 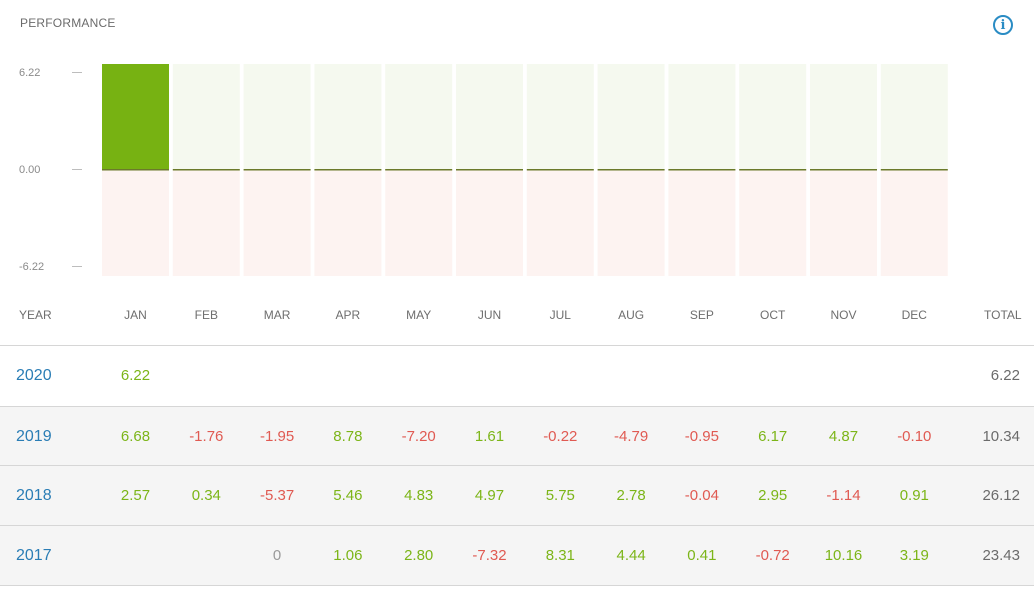 What do you see at coordinates (701, 436) in the screenshot?
I see `month-value-cell: -0.95` at bounding box center [701, 436].